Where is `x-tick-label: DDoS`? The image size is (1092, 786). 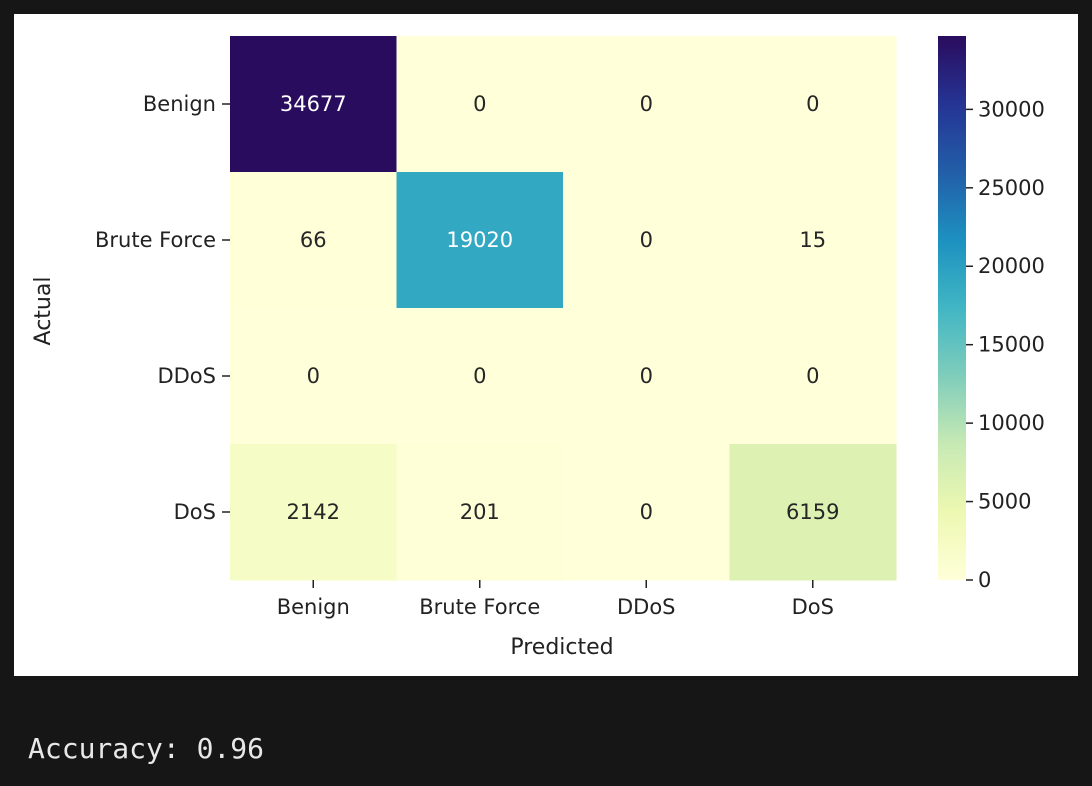 x-tick-label: DDoS is located at coordinates (646, 607).